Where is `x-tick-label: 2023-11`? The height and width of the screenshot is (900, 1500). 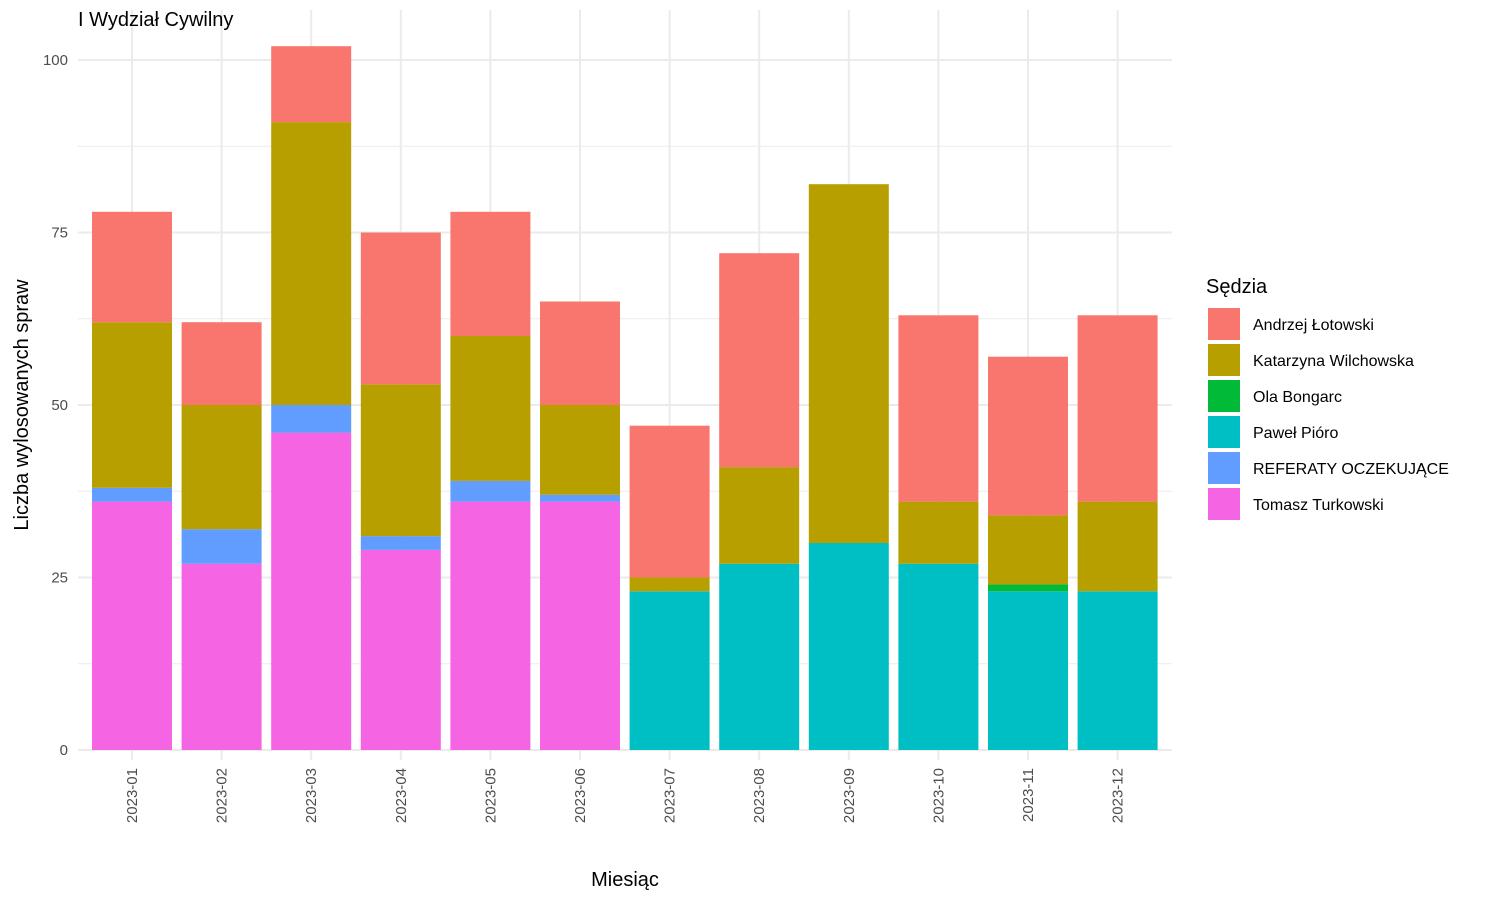
x-tick-label: 2023-11 is located at coordinates (1028, 795).